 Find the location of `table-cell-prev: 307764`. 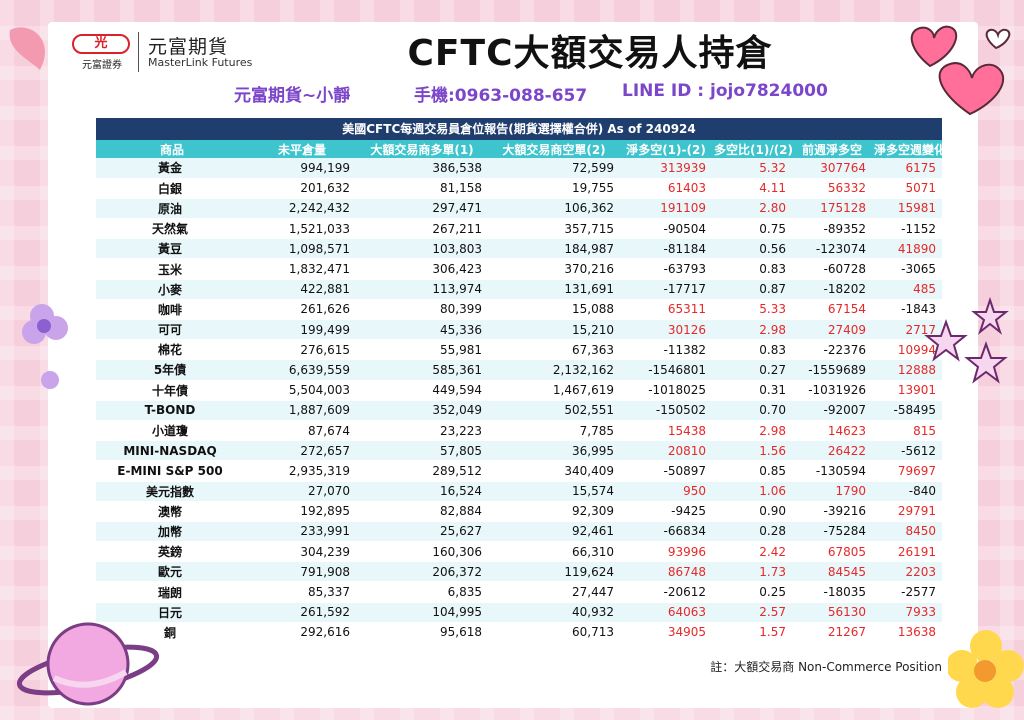

table-cell-prev: 307764 is located at coordinates (832, 168).